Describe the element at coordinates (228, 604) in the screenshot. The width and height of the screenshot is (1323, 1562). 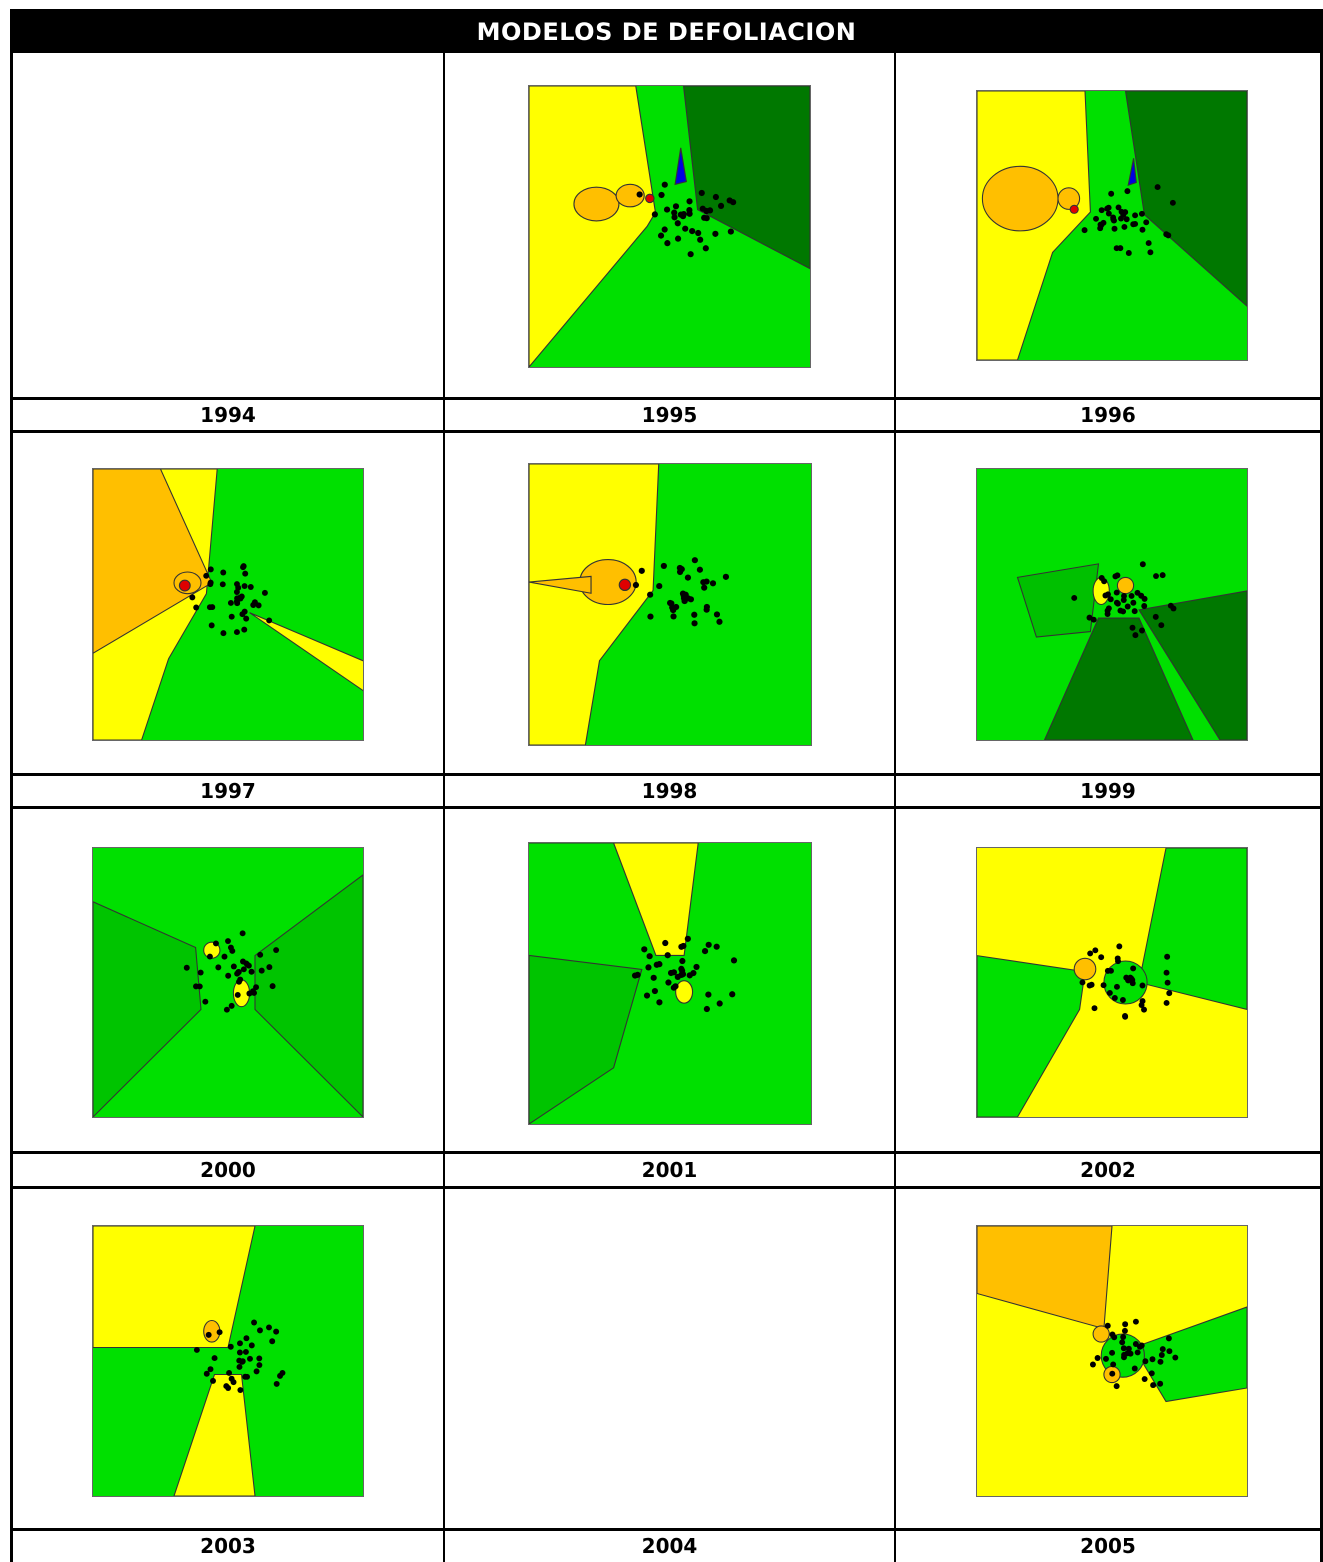
I see `defoliation-map-1997` at that location.